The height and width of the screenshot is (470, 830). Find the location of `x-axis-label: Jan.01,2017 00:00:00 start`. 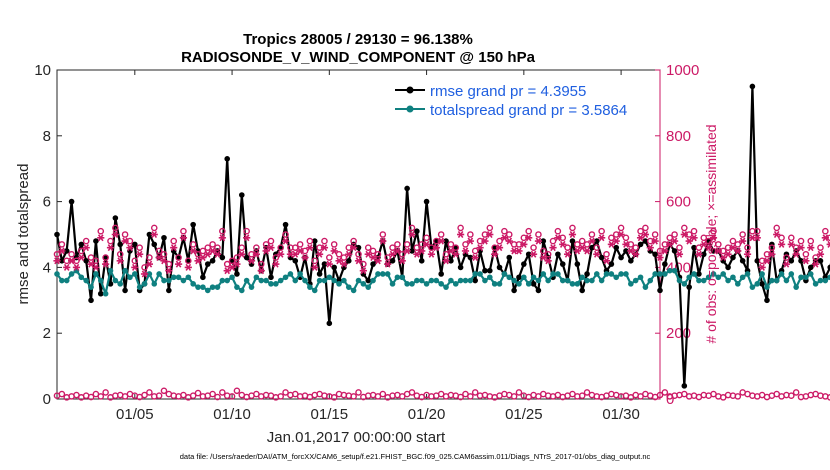

x-axis-label: Jan.01,2017 00:00:00 start is located at coordinates (356, 437).